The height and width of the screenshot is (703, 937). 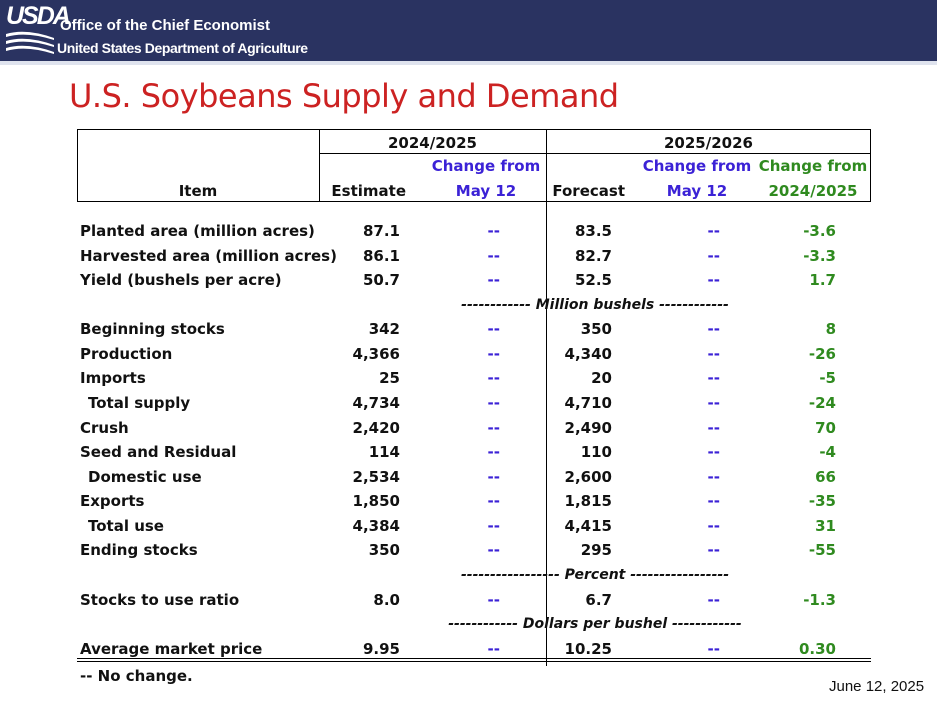 I want to click on cell-fc: 4,710, so click(x=588, y=403).